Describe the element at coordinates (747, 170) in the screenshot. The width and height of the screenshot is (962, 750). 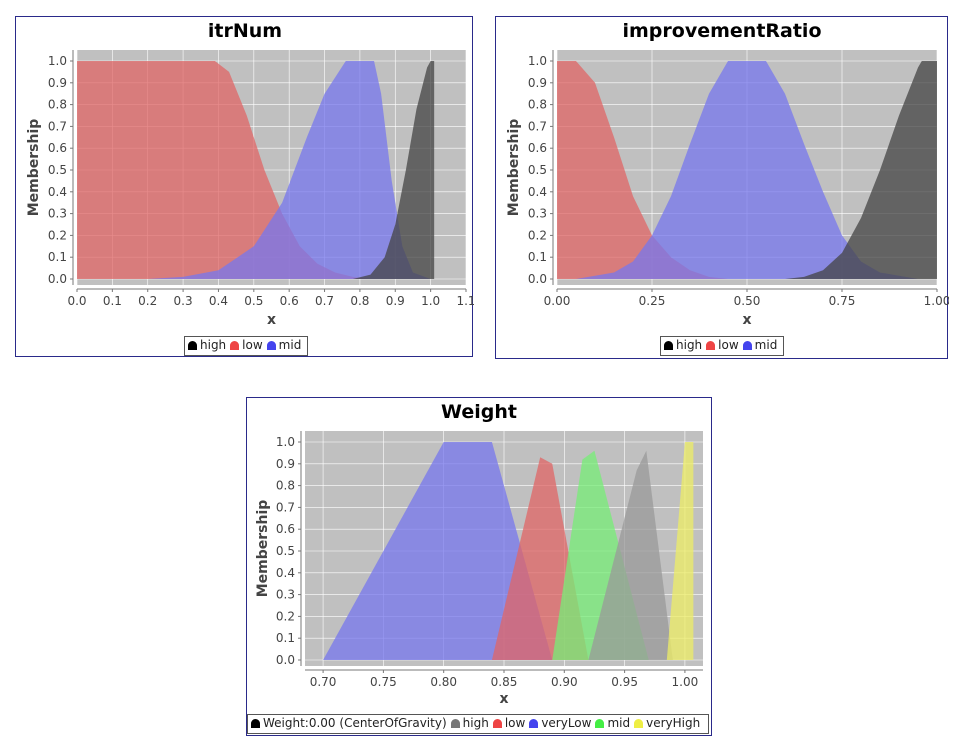
I see `series-area-mid` at that location.